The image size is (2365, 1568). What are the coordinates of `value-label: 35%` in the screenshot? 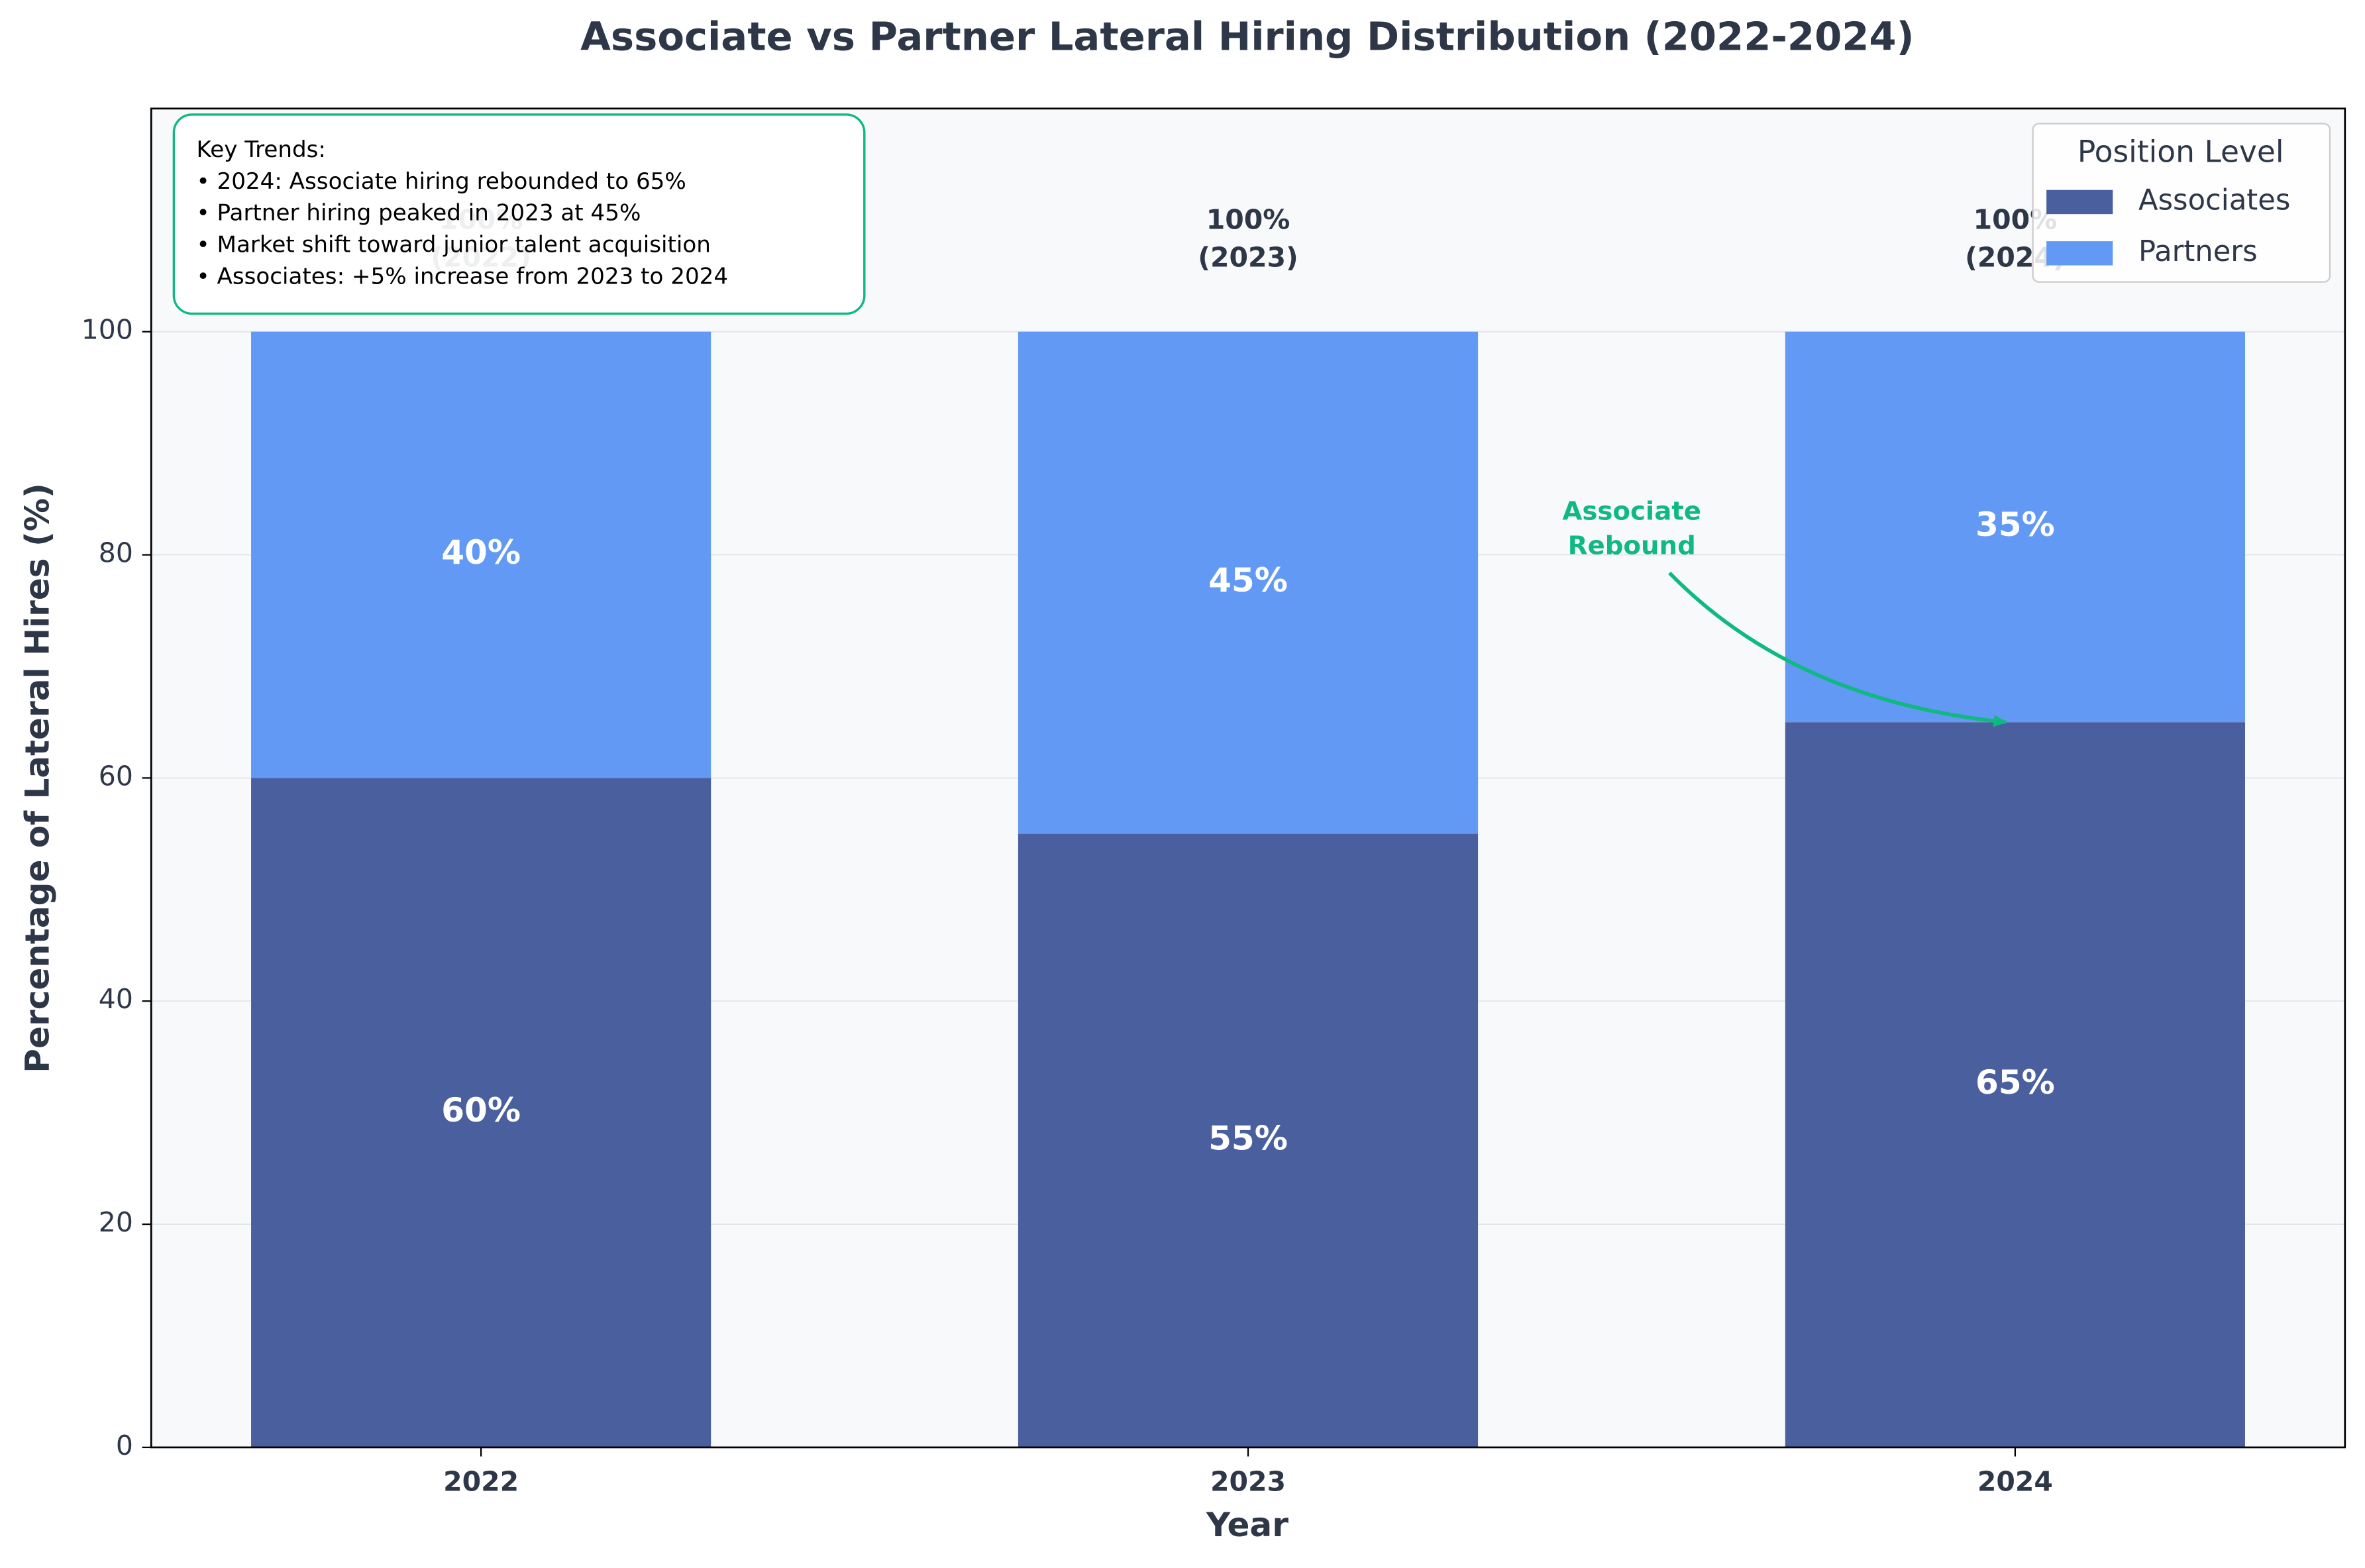 It's located at (2015, 524).